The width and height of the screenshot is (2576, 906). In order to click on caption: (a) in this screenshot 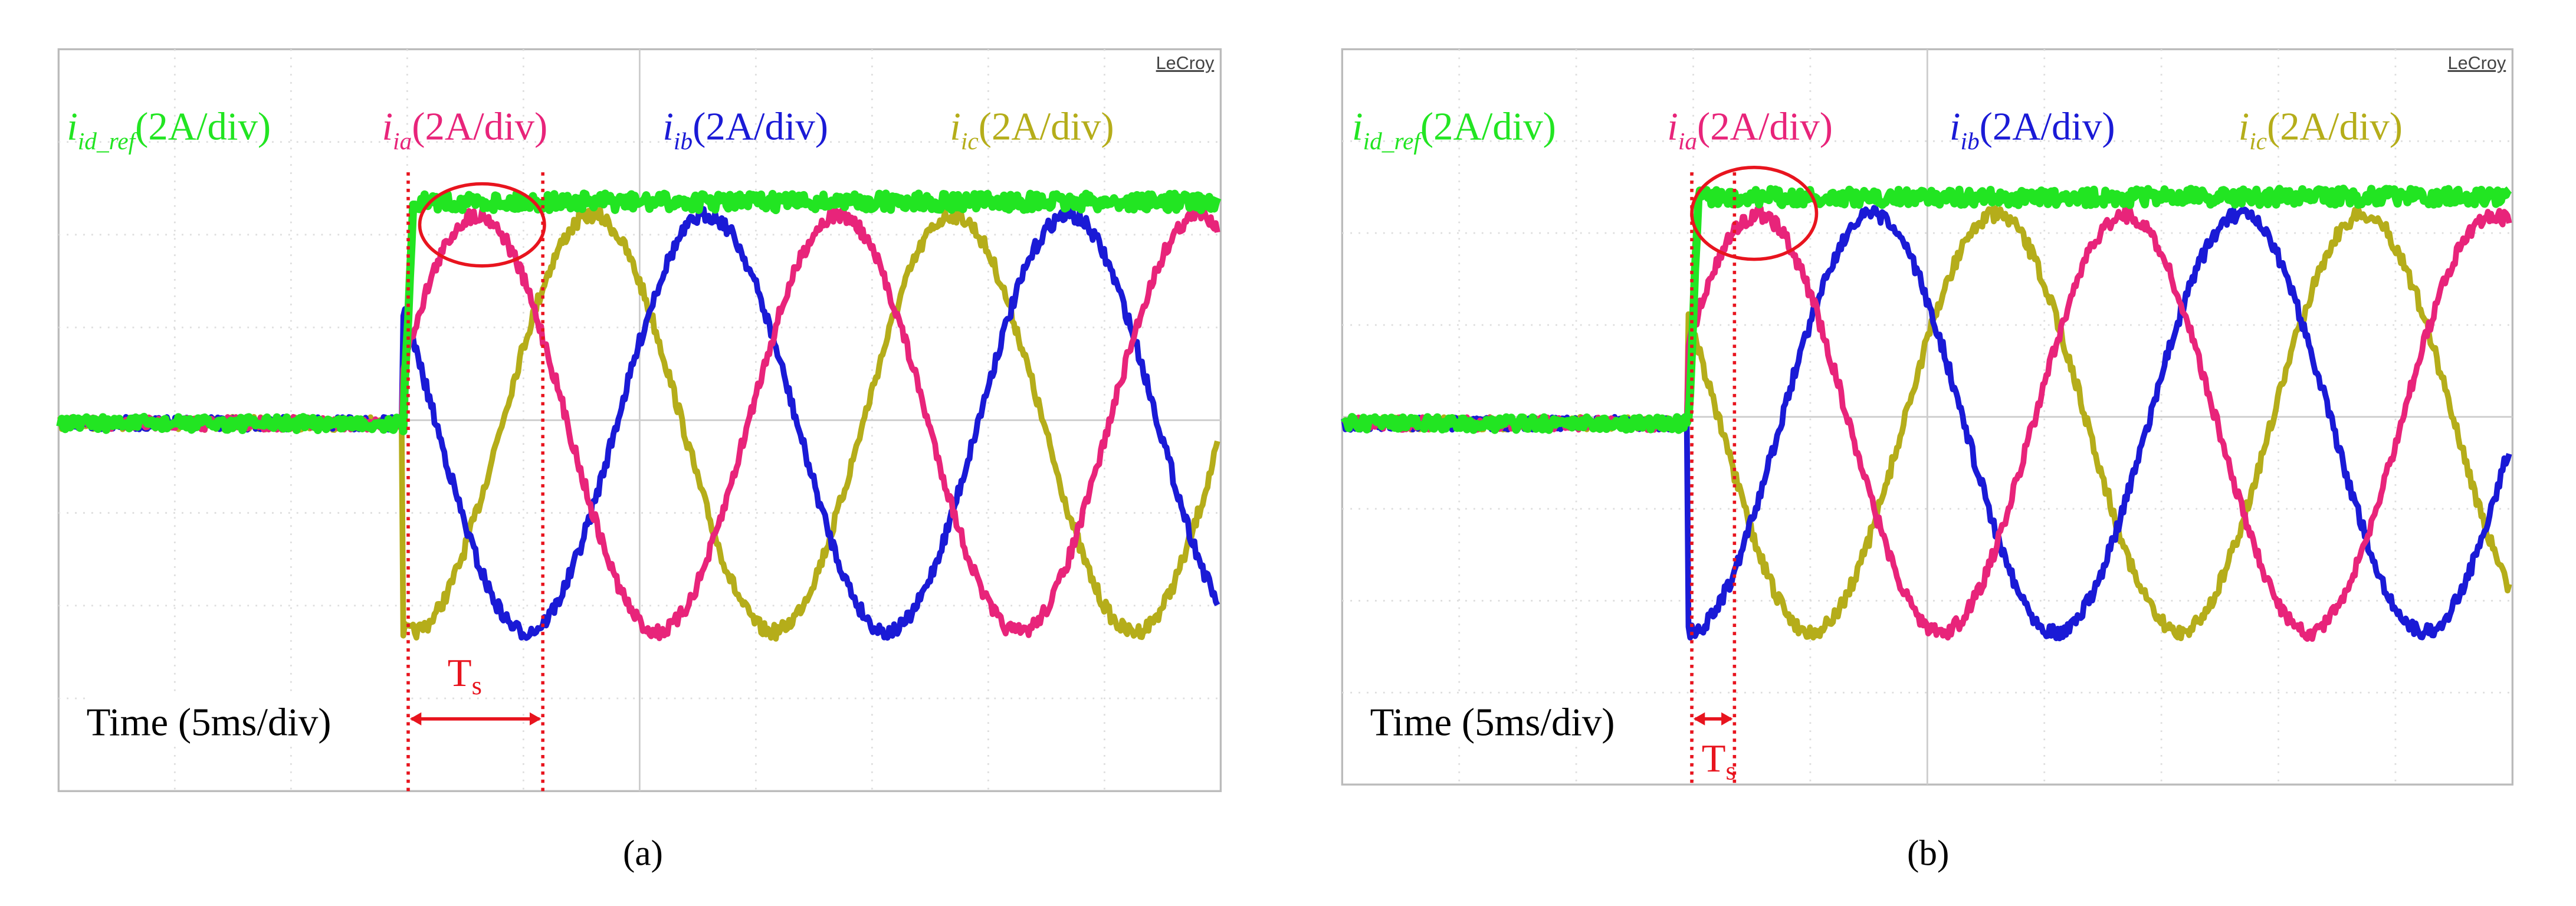, I will do `click(643, 853)`.